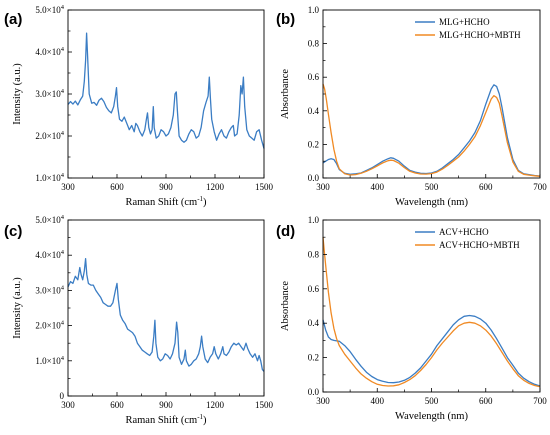 The height and width of the screenshot is (435, 550). I want to click on series-line-mlg-hcho, so click(431, 130).